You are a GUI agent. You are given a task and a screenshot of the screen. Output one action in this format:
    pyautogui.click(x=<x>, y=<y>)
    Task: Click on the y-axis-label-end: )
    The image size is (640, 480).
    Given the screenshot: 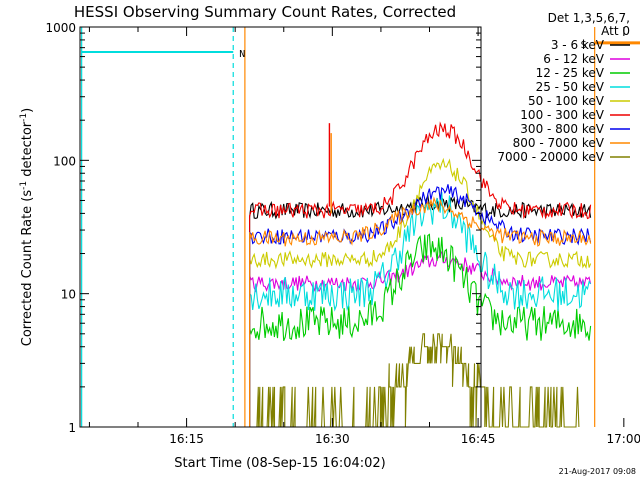 What is the action you would take?
    pyautogui.click(x=27, y=110)
    